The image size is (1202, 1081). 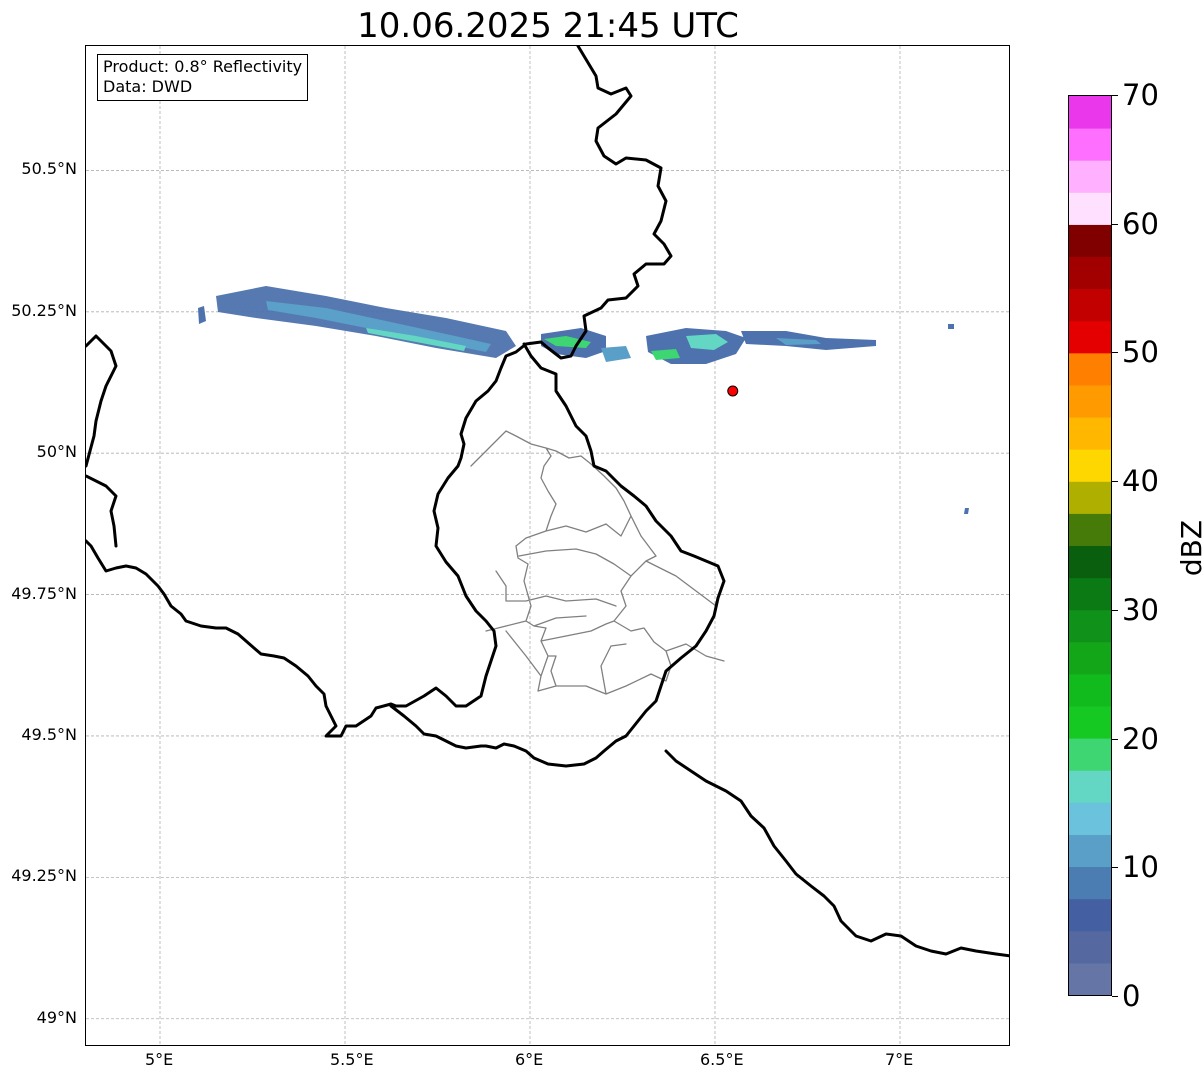 What do you see at coordinates (56, 1017) in the screenshot?
I see `lat-tick-label: 49°N` at bounding box center [56, 1017].